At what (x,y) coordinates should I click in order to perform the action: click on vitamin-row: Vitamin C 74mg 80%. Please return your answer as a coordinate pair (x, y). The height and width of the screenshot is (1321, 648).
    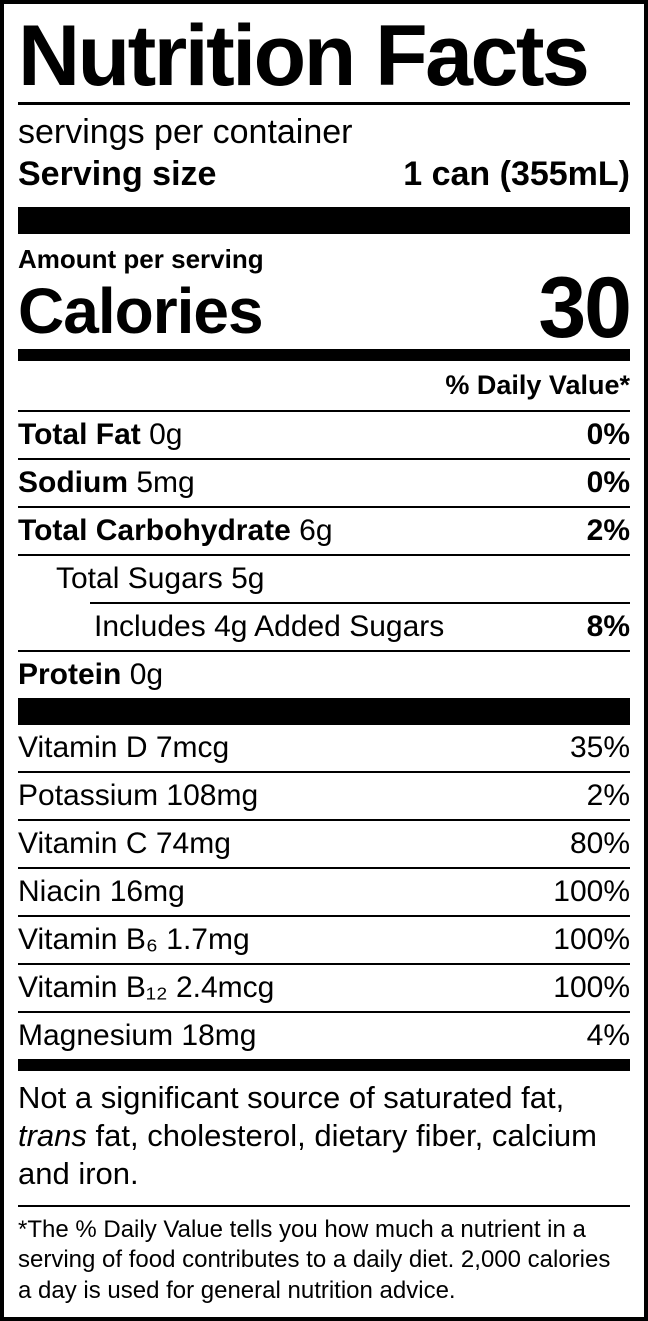
    Looking at the image, I should click on (324, 844).